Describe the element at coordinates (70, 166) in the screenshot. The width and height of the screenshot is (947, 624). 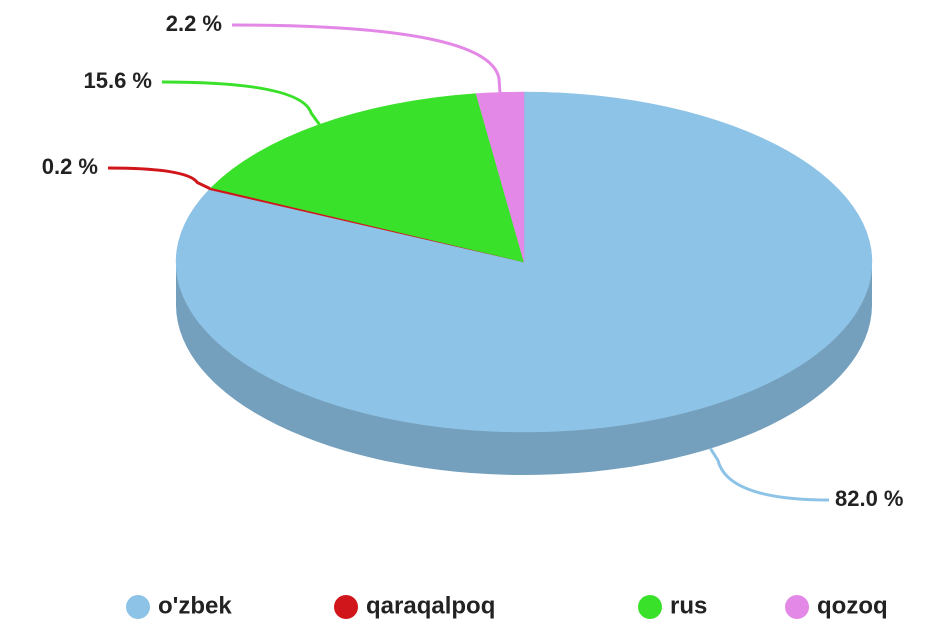
I see `data-label: 0.2 %` at that location.